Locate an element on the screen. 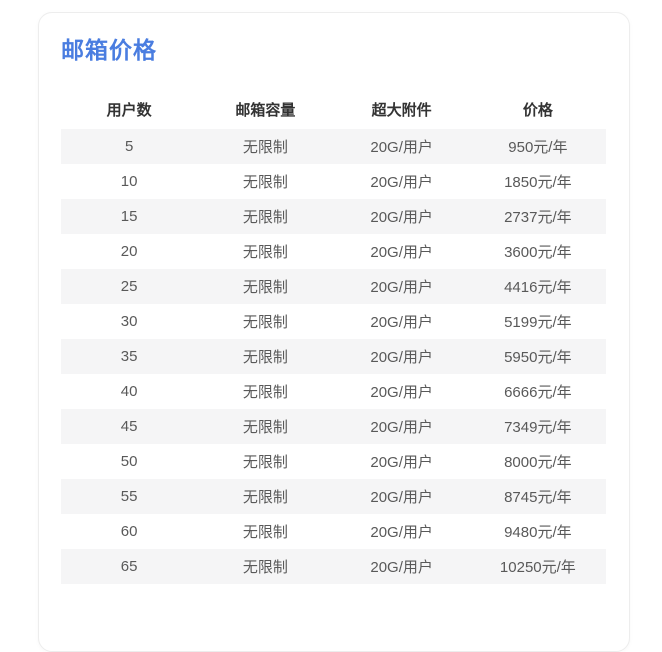 This screenshot has height=652, width=662. table-cell: 55 is located at coordinates (129, 496).